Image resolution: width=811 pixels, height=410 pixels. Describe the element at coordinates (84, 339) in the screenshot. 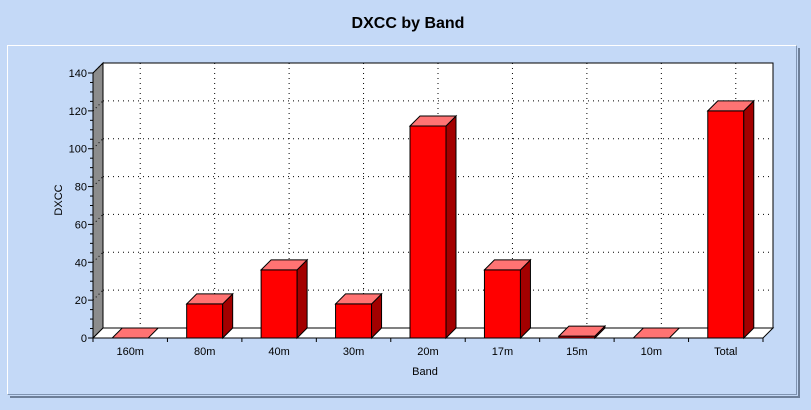

I see `y-tick-label: 0` at that location.